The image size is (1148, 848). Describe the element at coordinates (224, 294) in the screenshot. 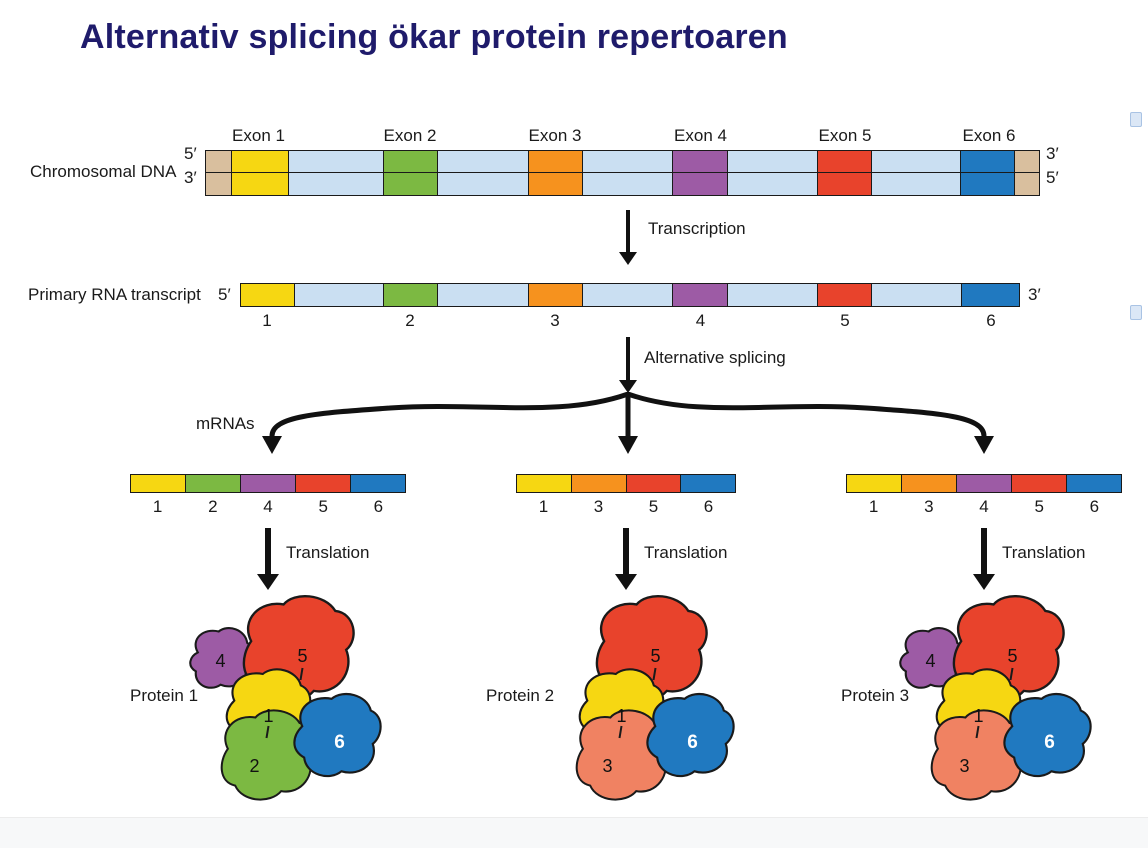

I see `rna-left-5prime: 5′` at that location.